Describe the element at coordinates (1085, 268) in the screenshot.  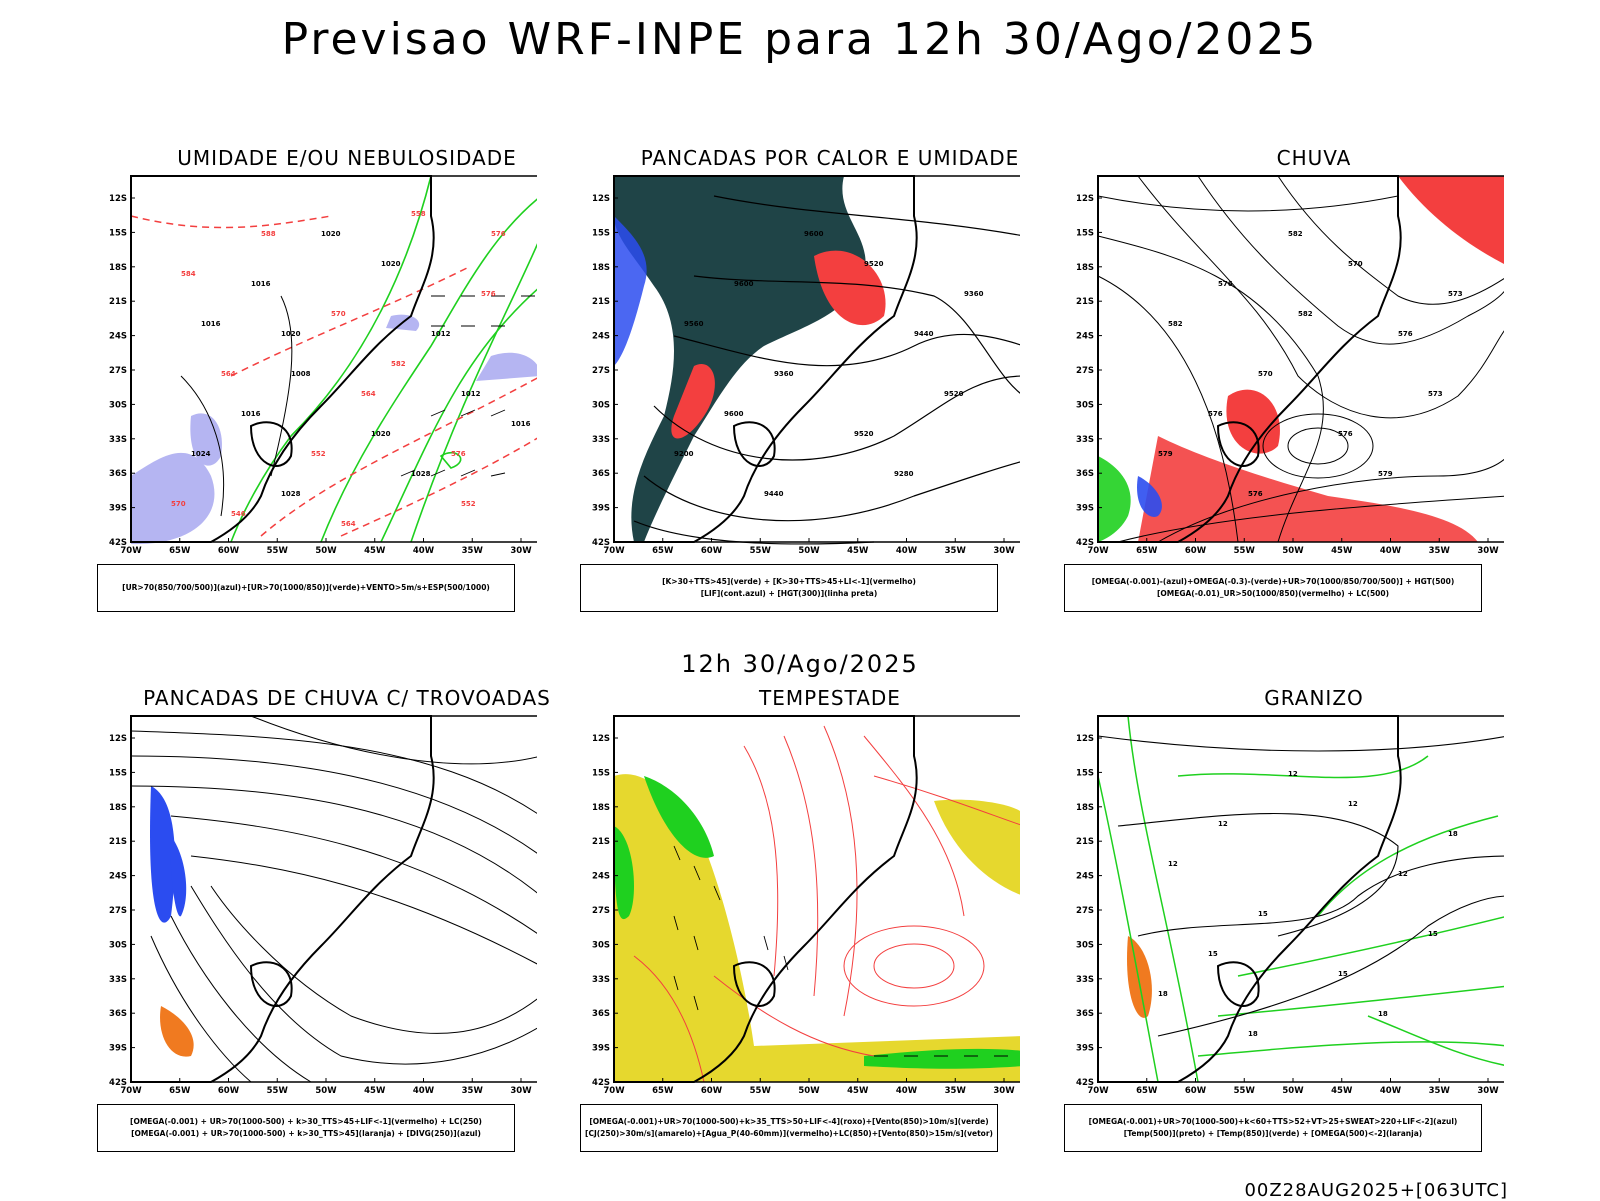
I see `latitude-tick-label: 18S` at that location.